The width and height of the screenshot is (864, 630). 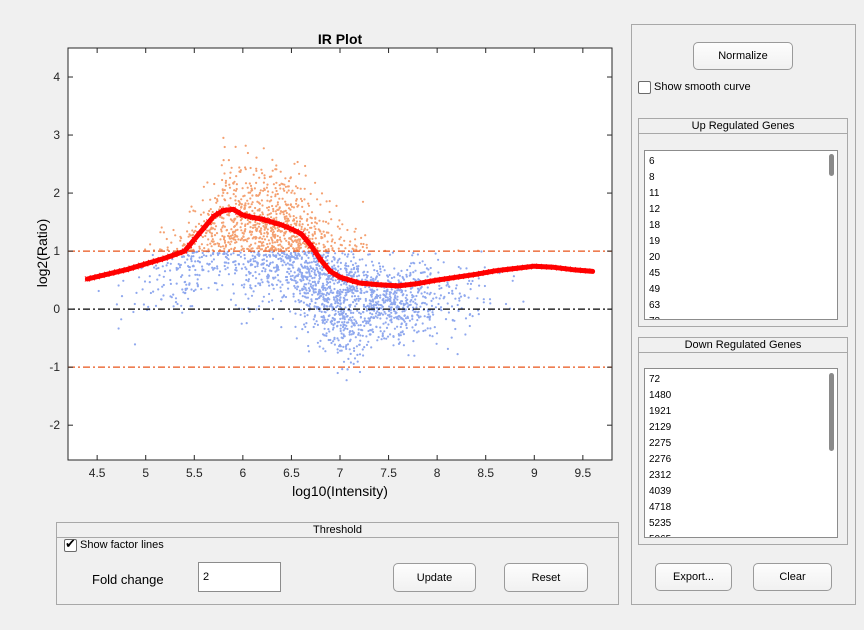 What do you see at coordinates (660, 395) in the screenshot?
I see `down-gene-item: 1480` at bounding box center [660, 395].